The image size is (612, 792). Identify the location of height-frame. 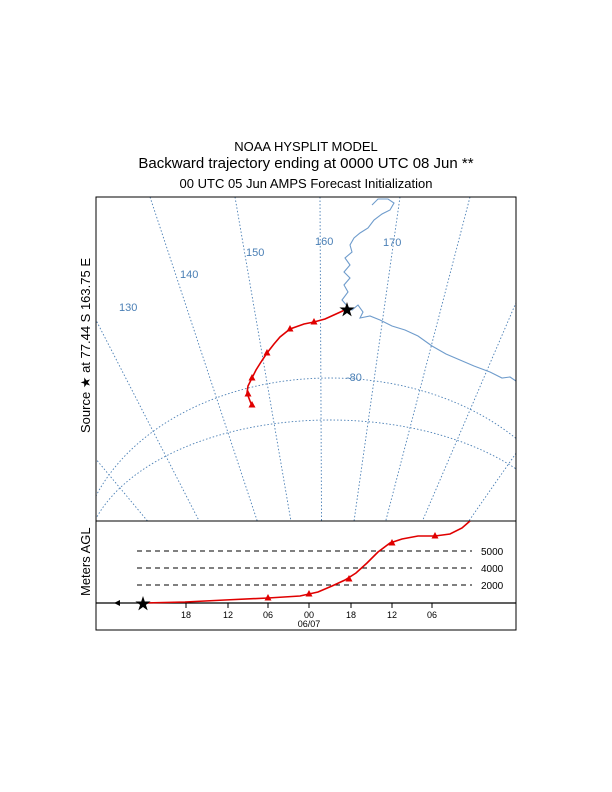
(306, 575).